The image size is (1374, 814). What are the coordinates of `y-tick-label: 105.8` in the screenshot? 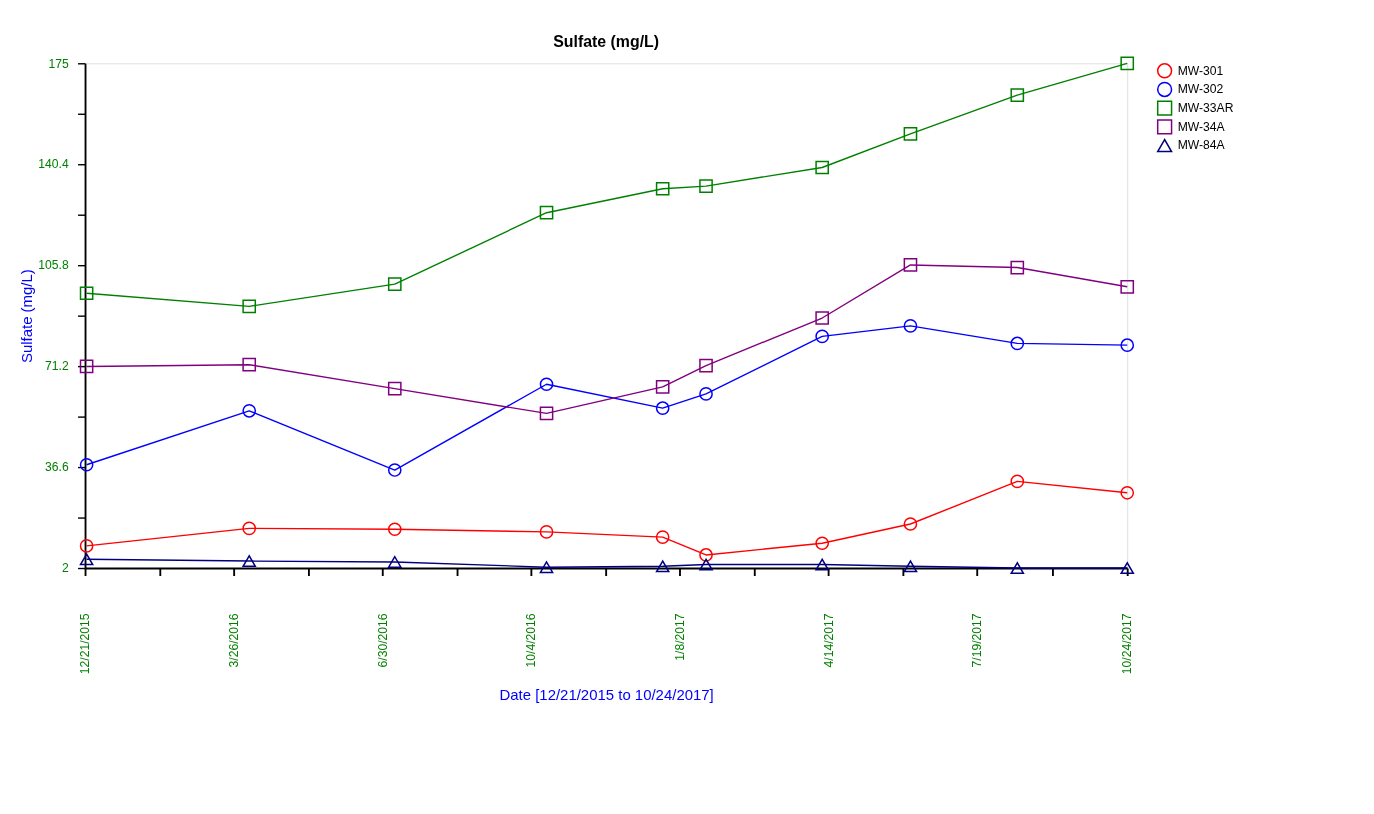 It's located at (53, 265).